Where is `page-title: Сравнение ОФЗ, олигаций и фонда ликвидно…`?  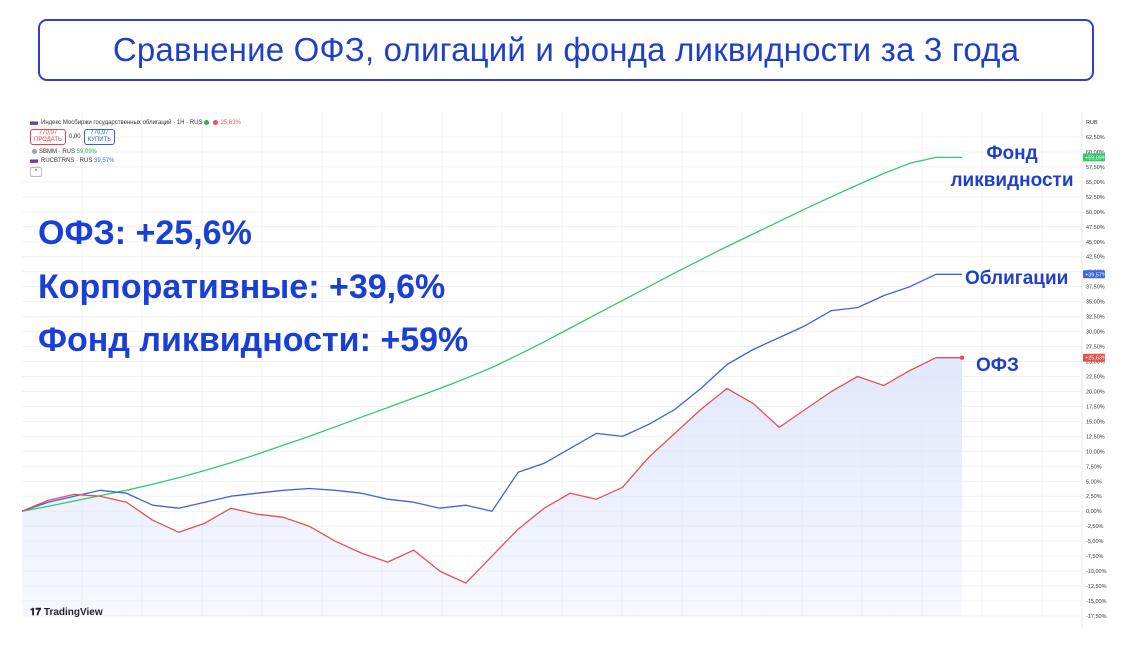 page-title: Сравнение ОФЗ, олигаций и фонда ликвидно… is located at coordinates (566, 49).